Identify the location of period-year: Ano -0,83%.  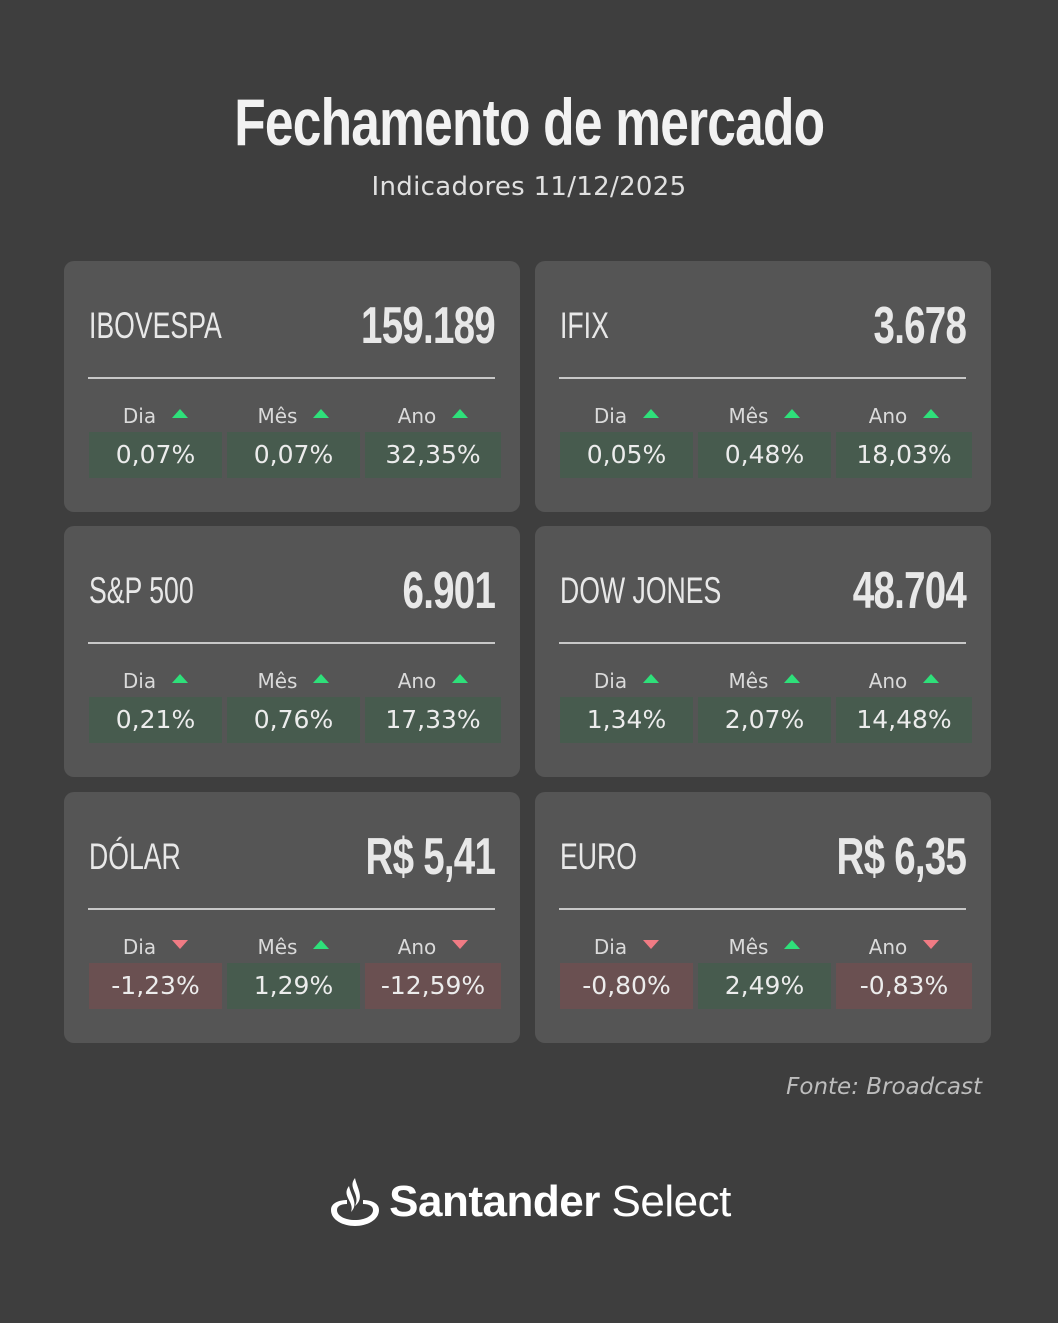
(904, 970).